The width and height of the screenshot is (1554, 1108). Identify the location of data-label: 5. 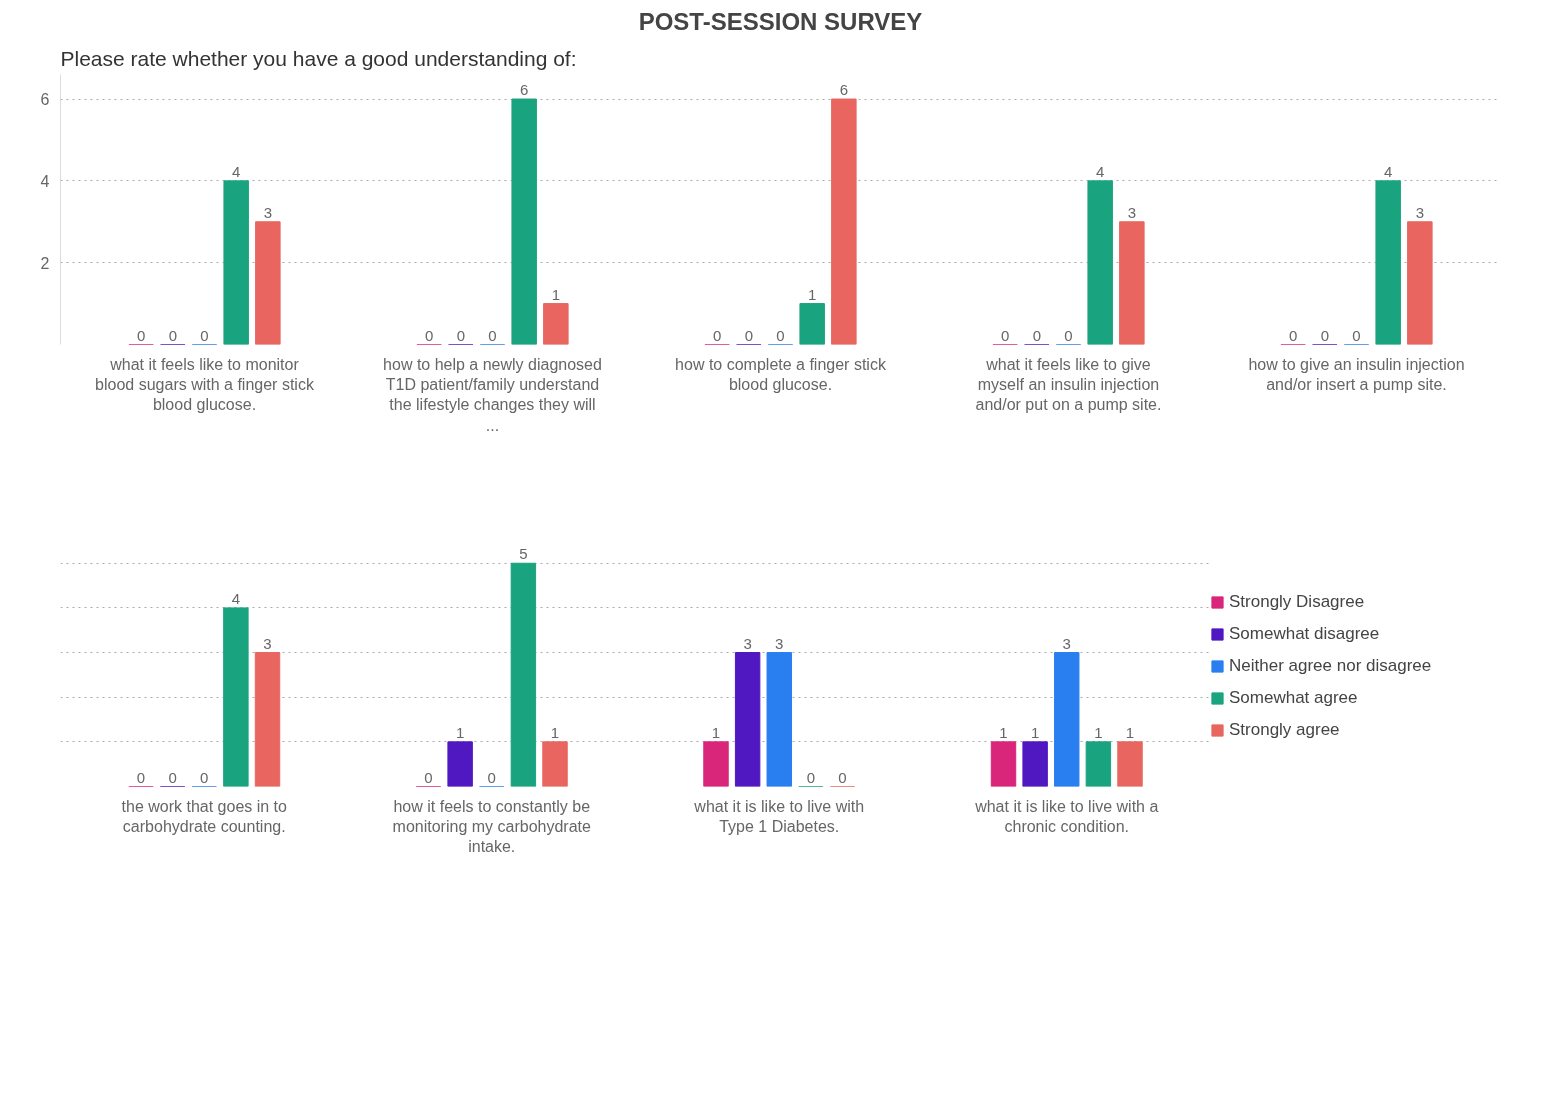
(523, 554).